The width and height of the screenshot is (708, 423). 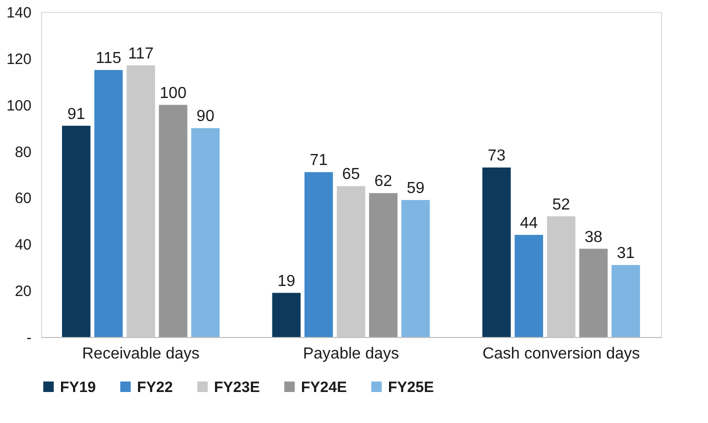 I want to click on x-tick-label: Payable days, so click(x=351, y=354).